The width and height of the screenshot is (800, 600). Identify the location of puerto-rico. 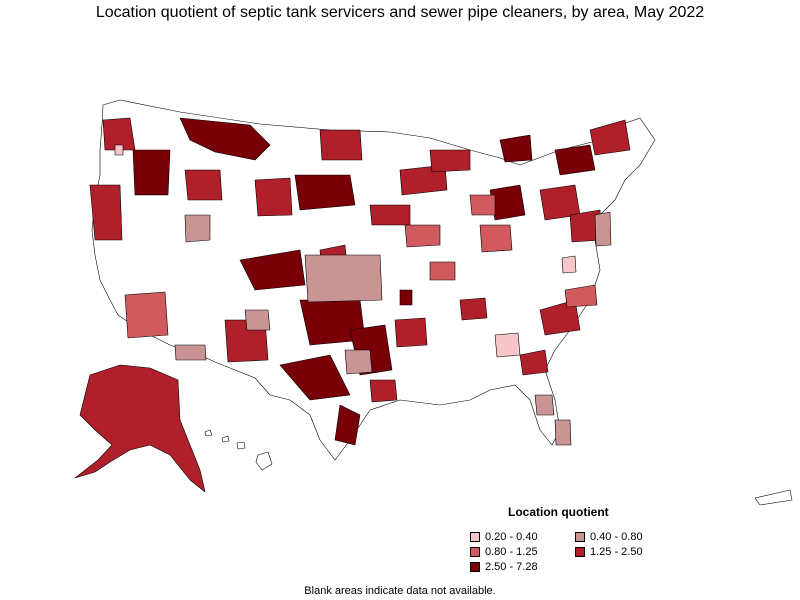
(773, 497).